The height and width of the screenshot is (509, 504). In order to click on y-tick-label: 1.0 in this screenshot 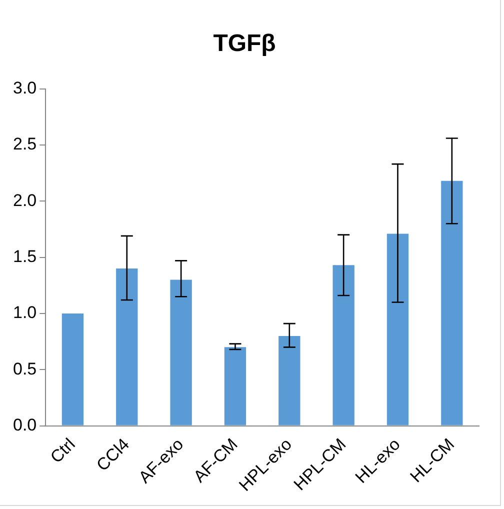, I will do `click(24, 312)`.